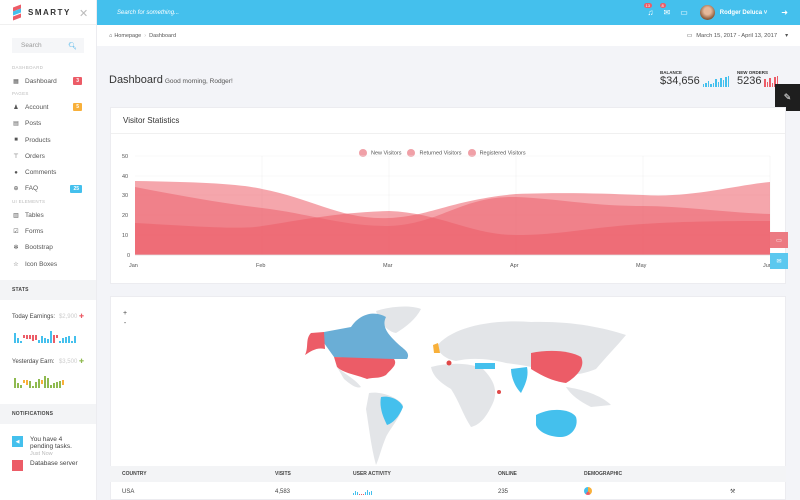  I want to click on logo: SMARTY, so click(48, 12).